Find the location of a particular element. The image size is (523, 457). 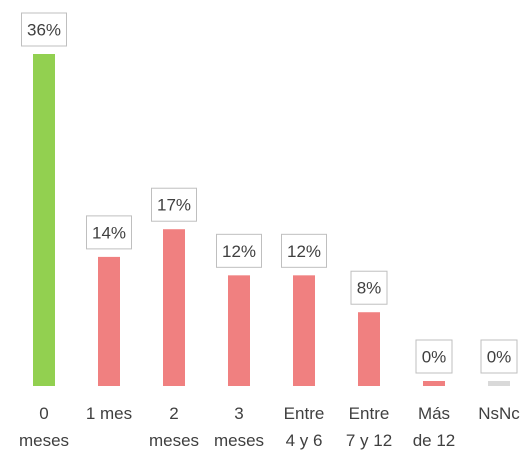

data-label-4: 12% is located at coordinates (304, 251).